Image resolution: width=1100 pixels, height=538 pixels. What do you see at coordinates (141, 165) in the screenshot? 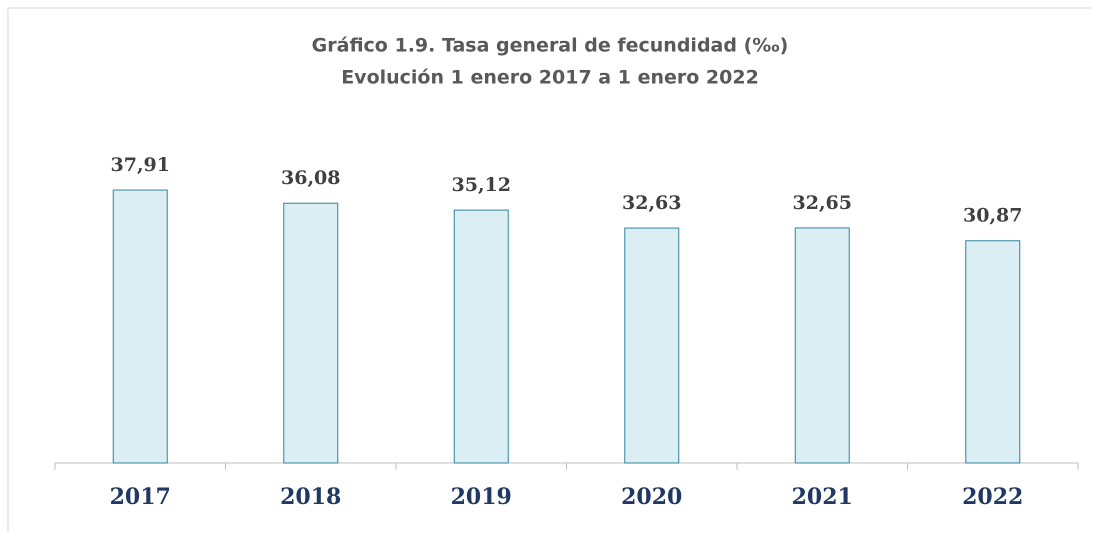
I see `data-label: 37,91` at bounding box center [141, 165].